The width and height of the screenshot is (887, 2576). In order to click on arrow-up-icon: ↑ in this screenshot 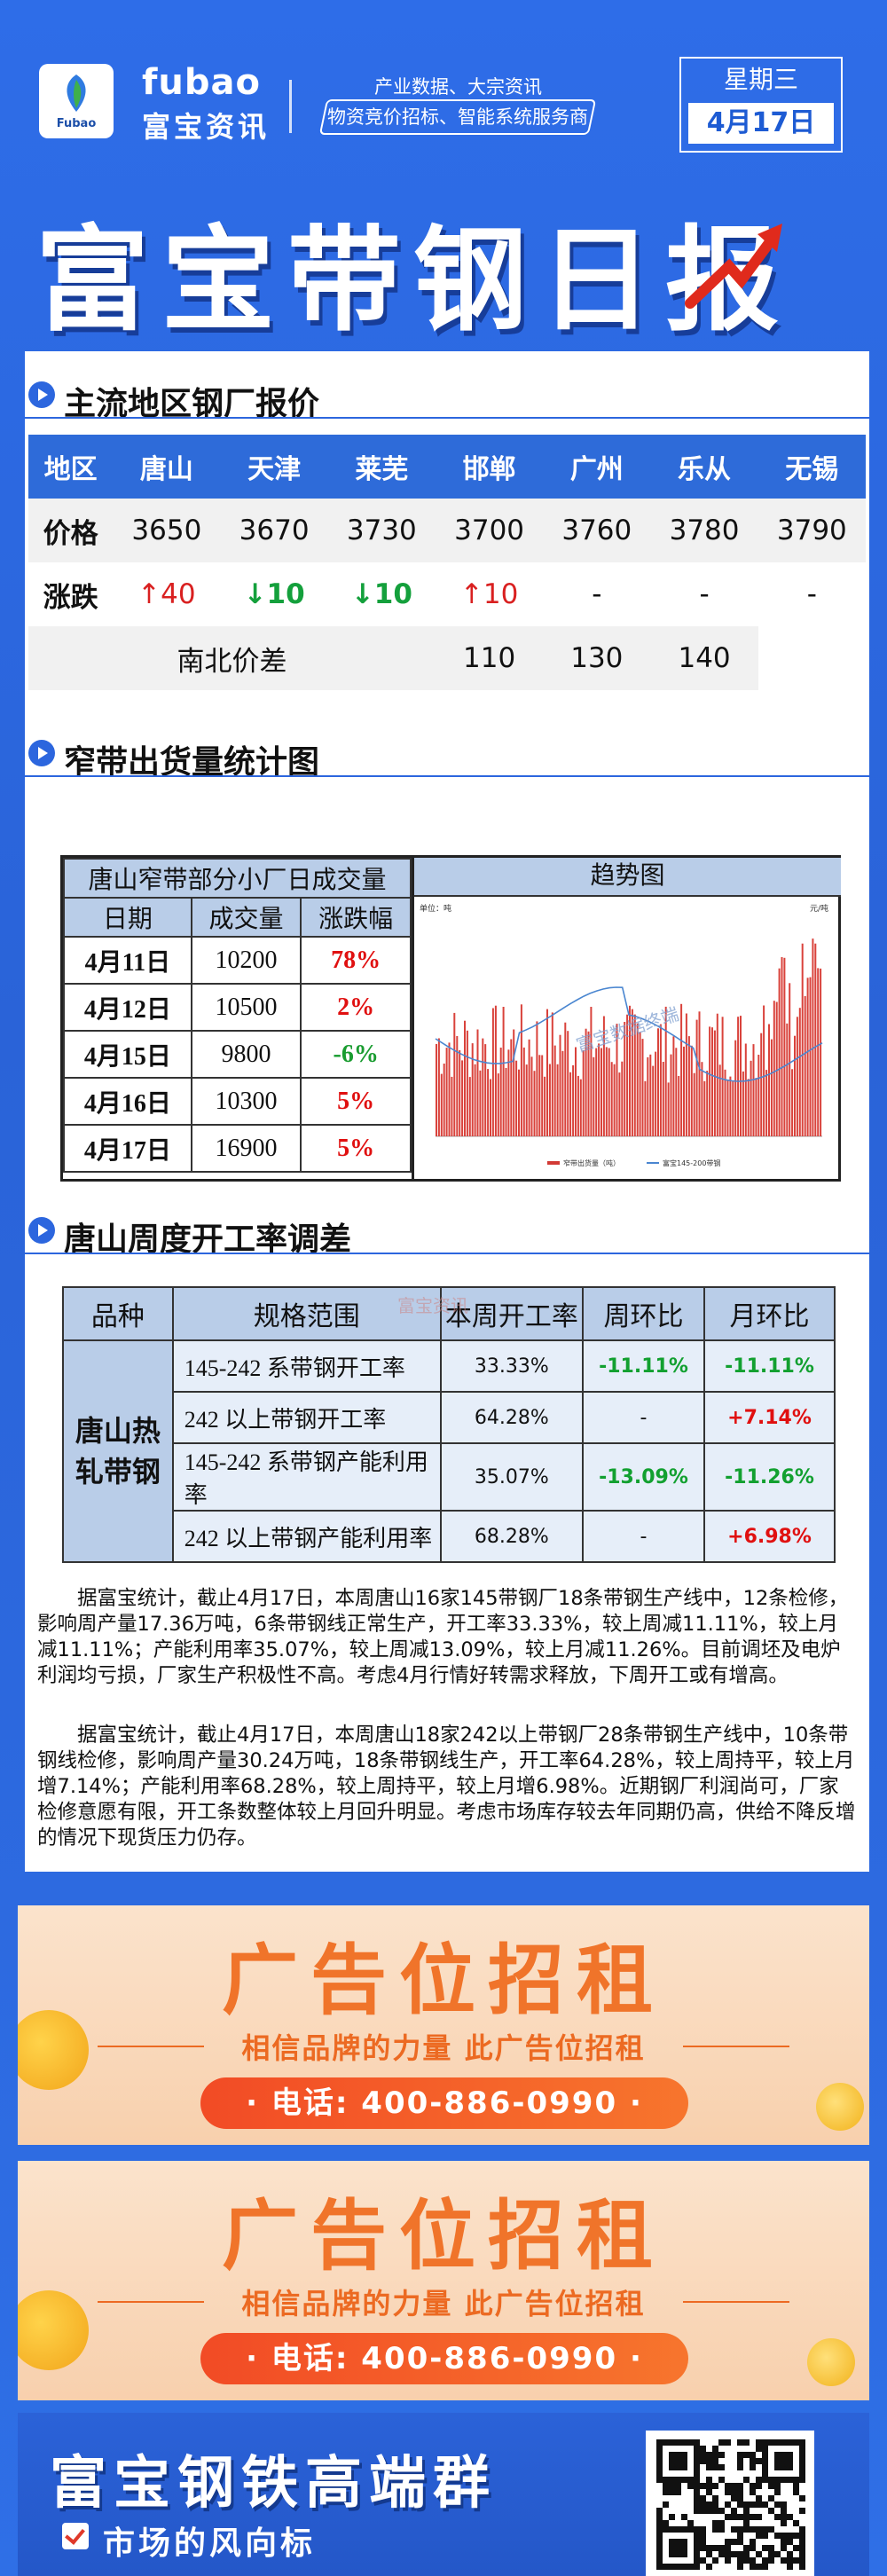, I will do `click(149, 594)`.